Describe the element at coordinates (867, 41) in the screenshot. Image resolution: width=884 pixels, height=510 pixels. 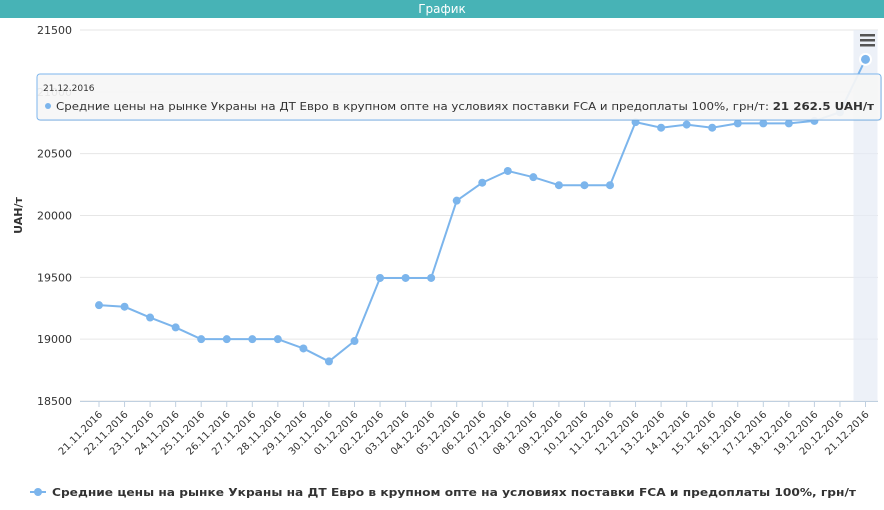
I see `chart-menu-icon` at that location.